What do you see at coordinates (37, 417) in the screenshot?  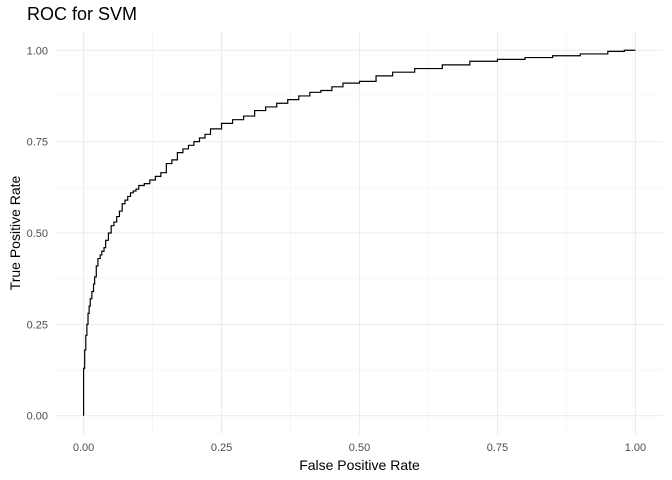 I see `y-tick-label: 0.00` at bounding box center [37, 417].